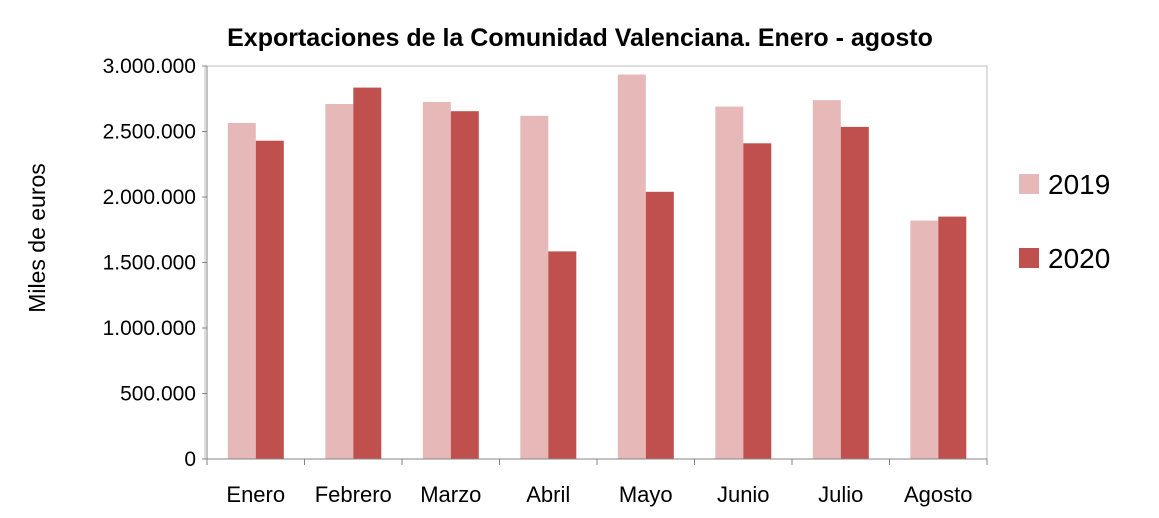  I want to click on y-axis-title: Miles de euros, so click(37, 238).